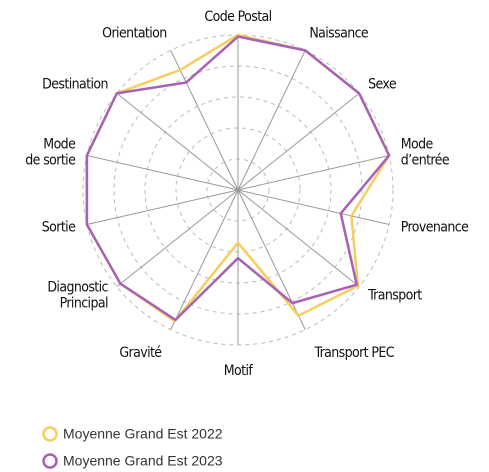 The height and width of the screenshot is (472, 489). I want to click on axis-label: Diagnostic, so click(77, 287).